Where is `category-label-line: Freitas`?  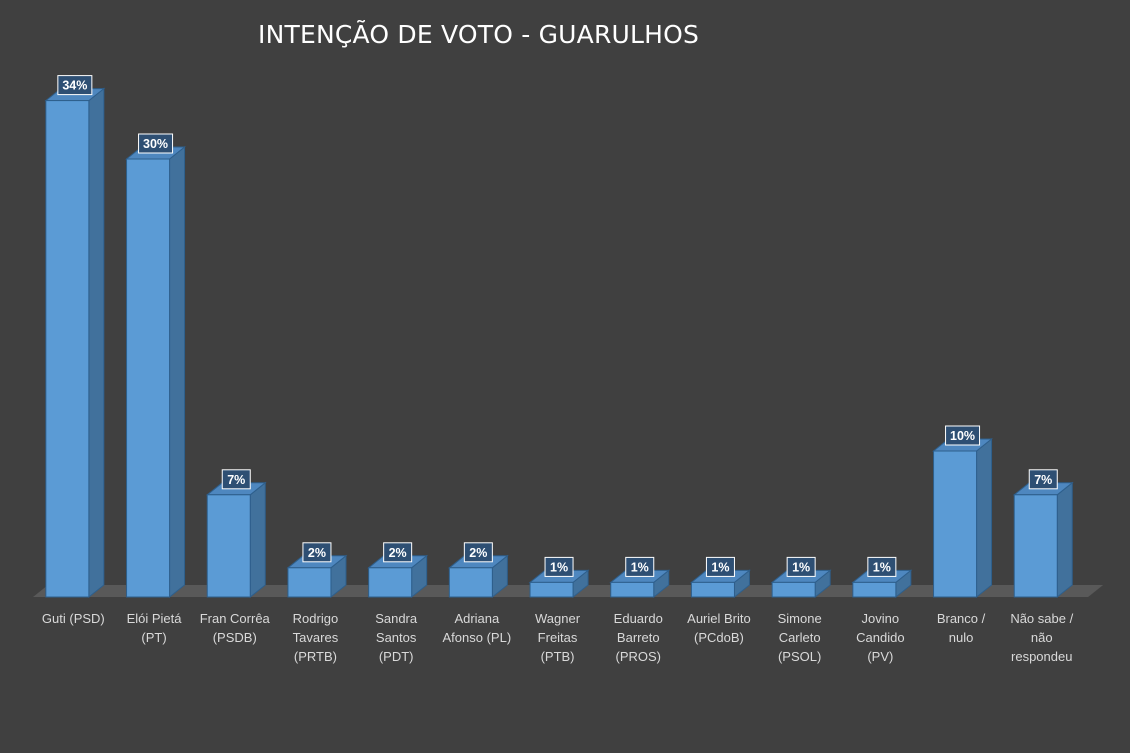 category-label-line: Freitas is located at coordinates (558, 637).